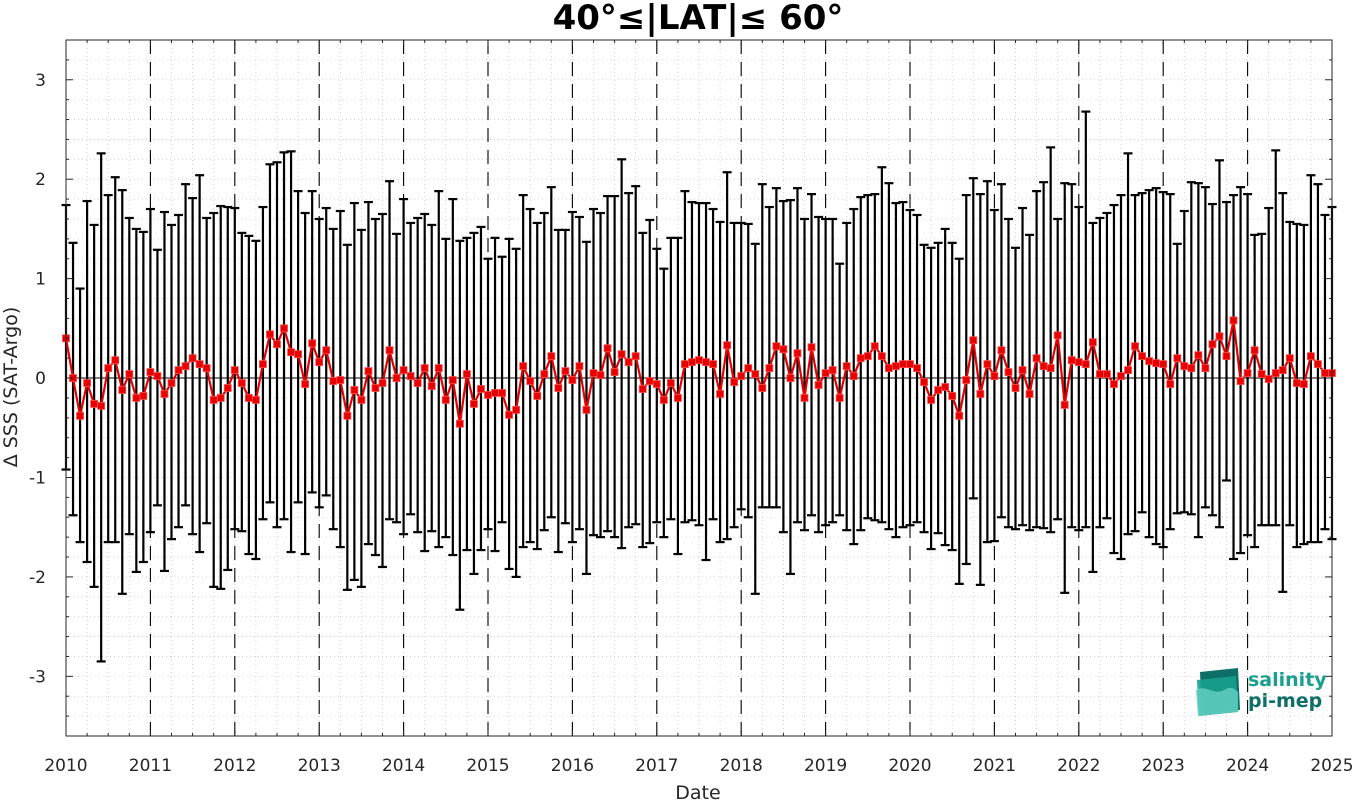 This screenshot has height=801, width=1355. I want to click on y-tick-label: -1, so click(37, 478).